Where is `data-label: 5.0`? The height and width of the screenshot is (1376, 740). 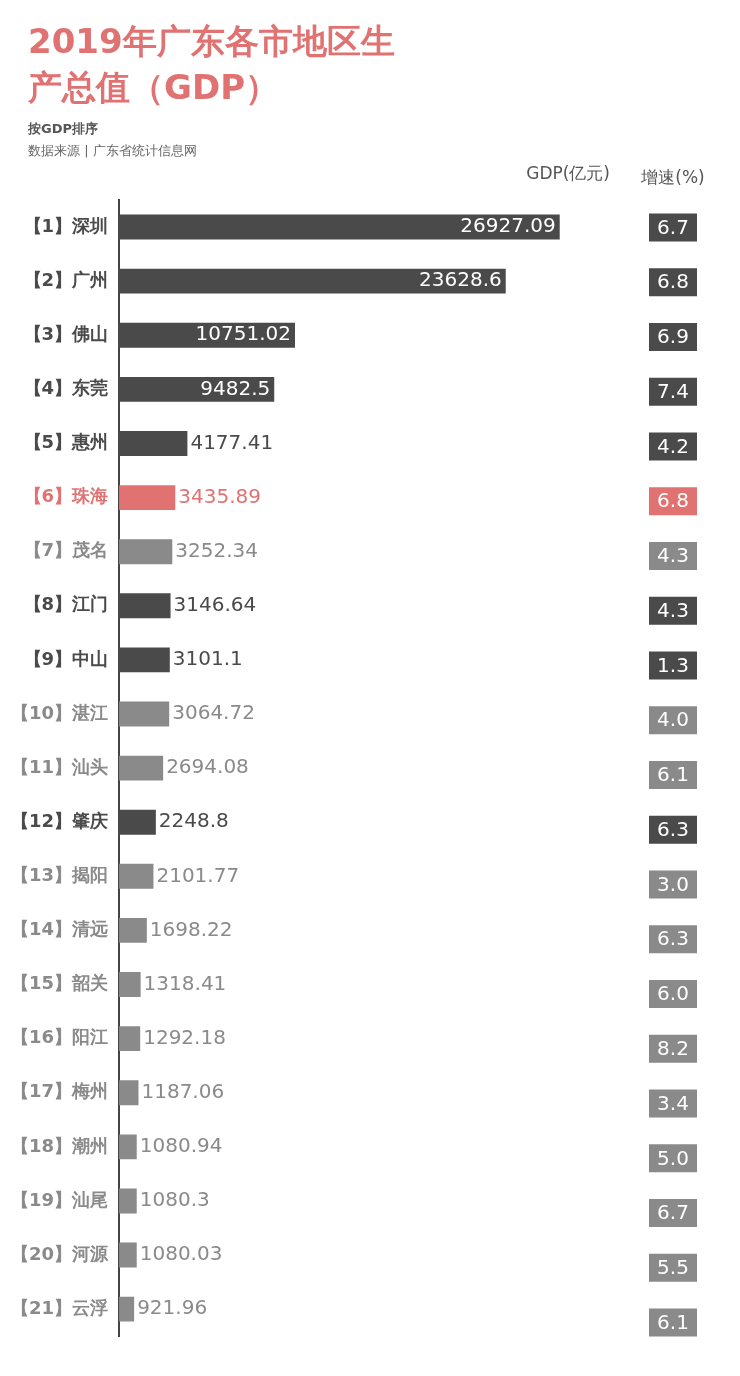 data-label: 5.0 is located at coordinates (673, 1157).